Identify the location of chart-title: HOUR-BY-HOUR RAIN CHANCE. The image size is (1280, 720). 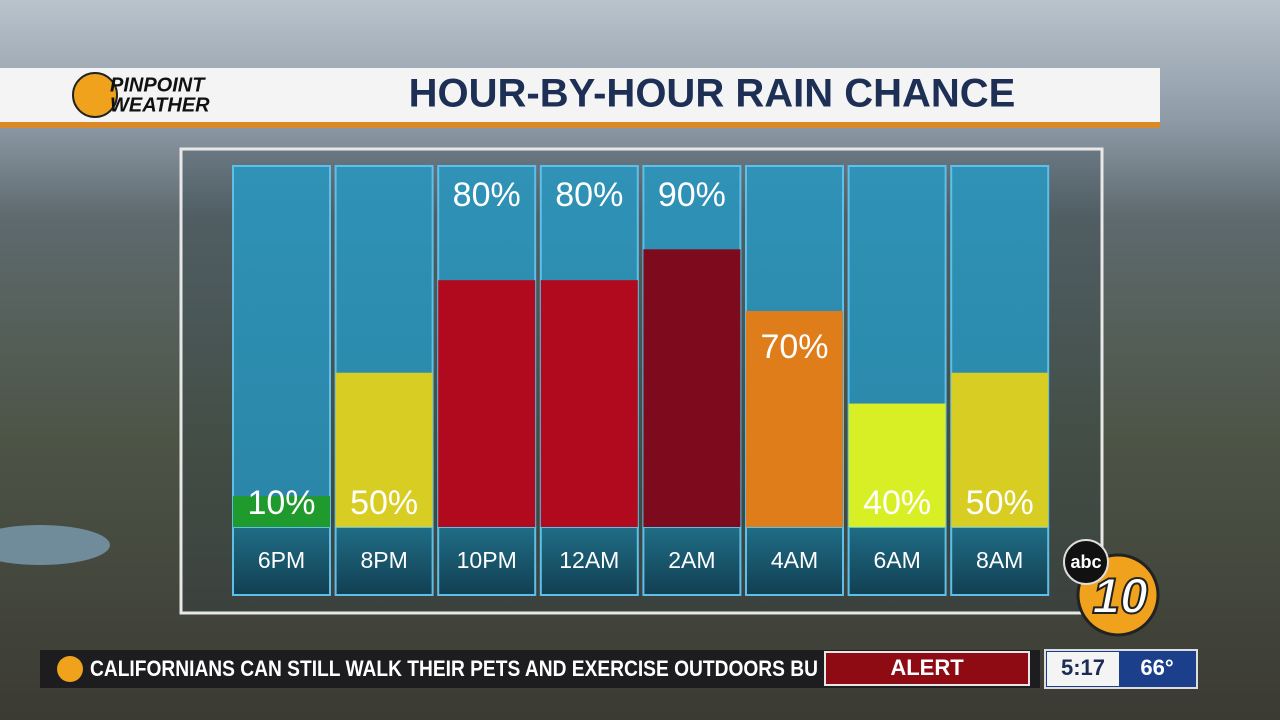
(712, 94).